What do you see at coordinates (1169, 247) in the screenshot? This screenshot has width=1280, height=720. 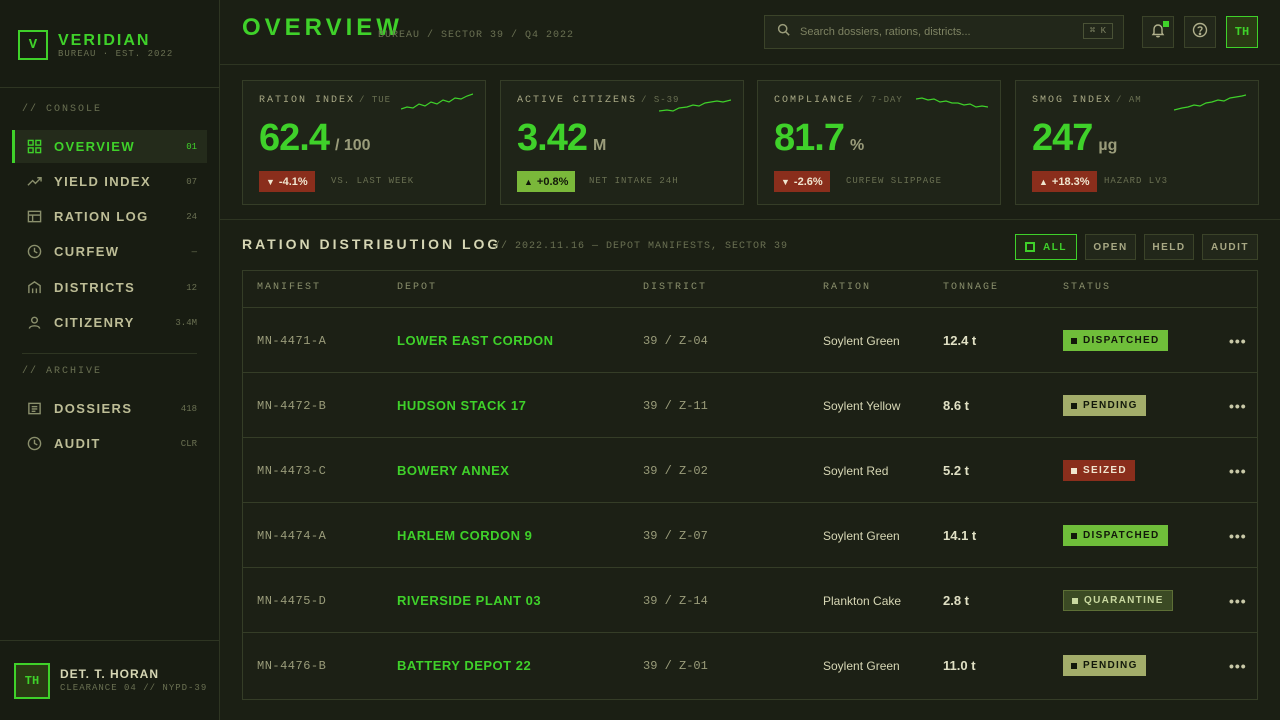 I see `filter-held: HELD` at bounding box center [1169, 247].